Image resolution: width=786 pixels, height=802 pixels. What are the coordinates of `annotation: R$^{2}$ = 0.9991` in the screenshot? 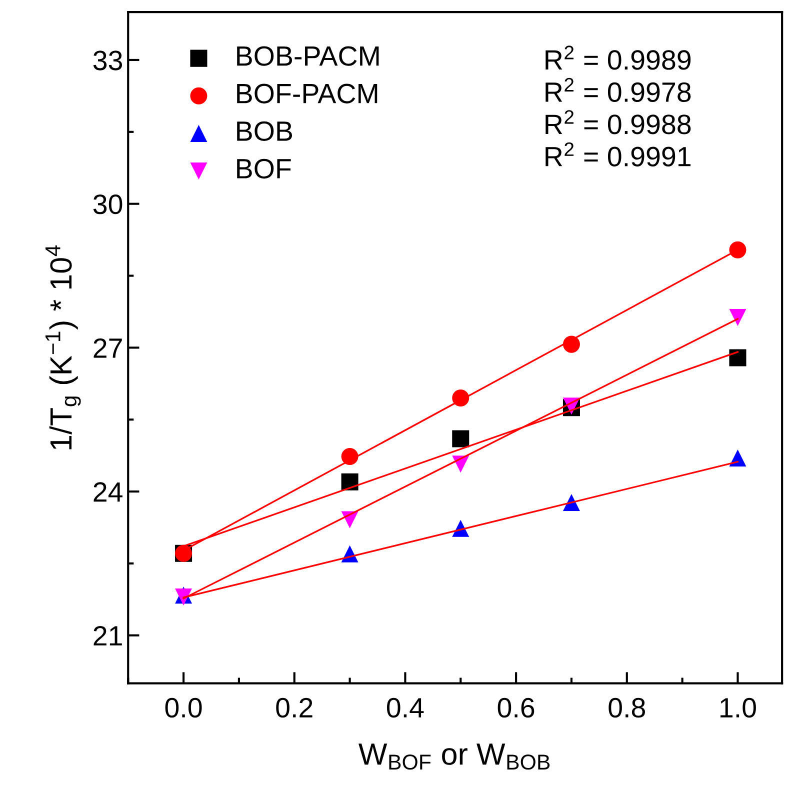 It's located at (618, 154).